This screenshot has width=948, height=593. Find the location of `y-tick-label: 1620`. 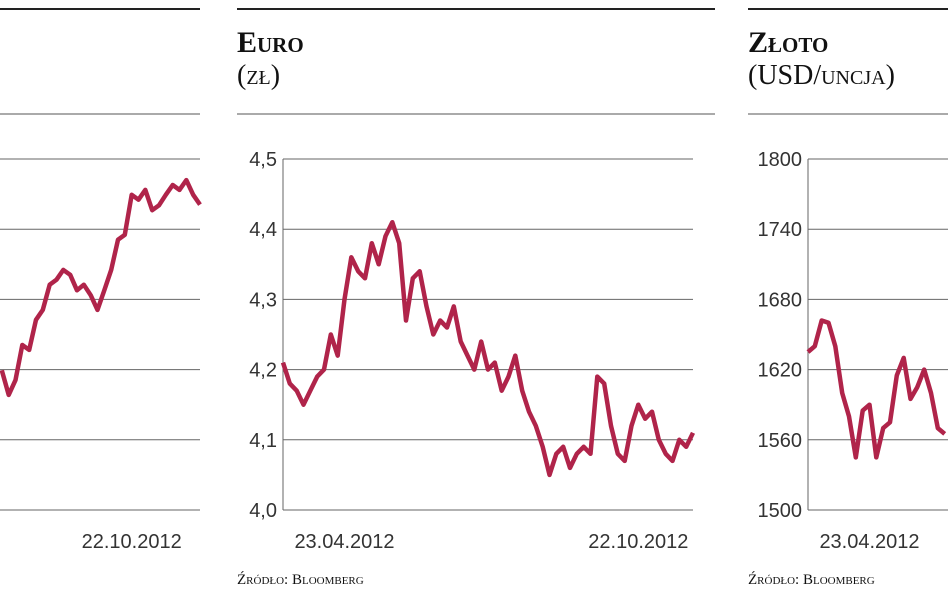

y-tick-label: 1620 is located at coordinates (780, 371).